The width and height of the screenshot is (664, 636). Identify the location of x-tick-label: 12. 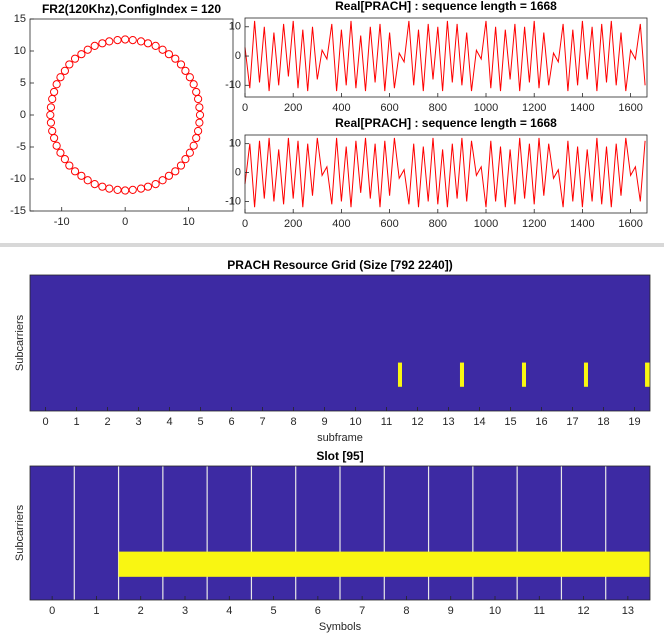
(583, 611).